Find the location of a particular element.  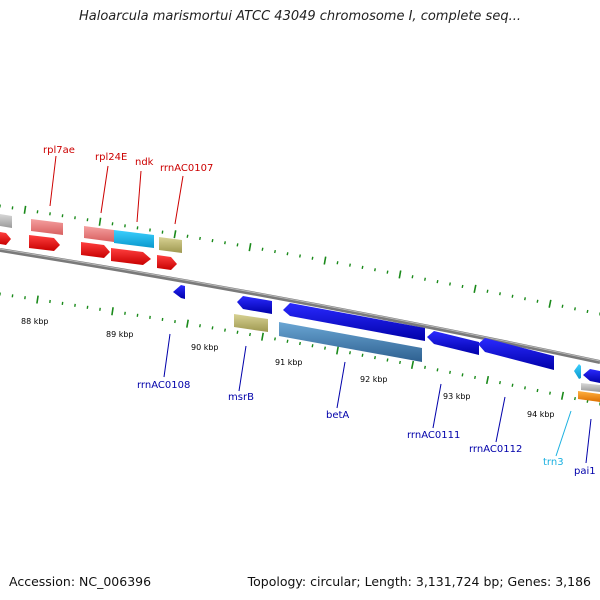

cog-box-rpl7ae is located at coordinates (47, 227).